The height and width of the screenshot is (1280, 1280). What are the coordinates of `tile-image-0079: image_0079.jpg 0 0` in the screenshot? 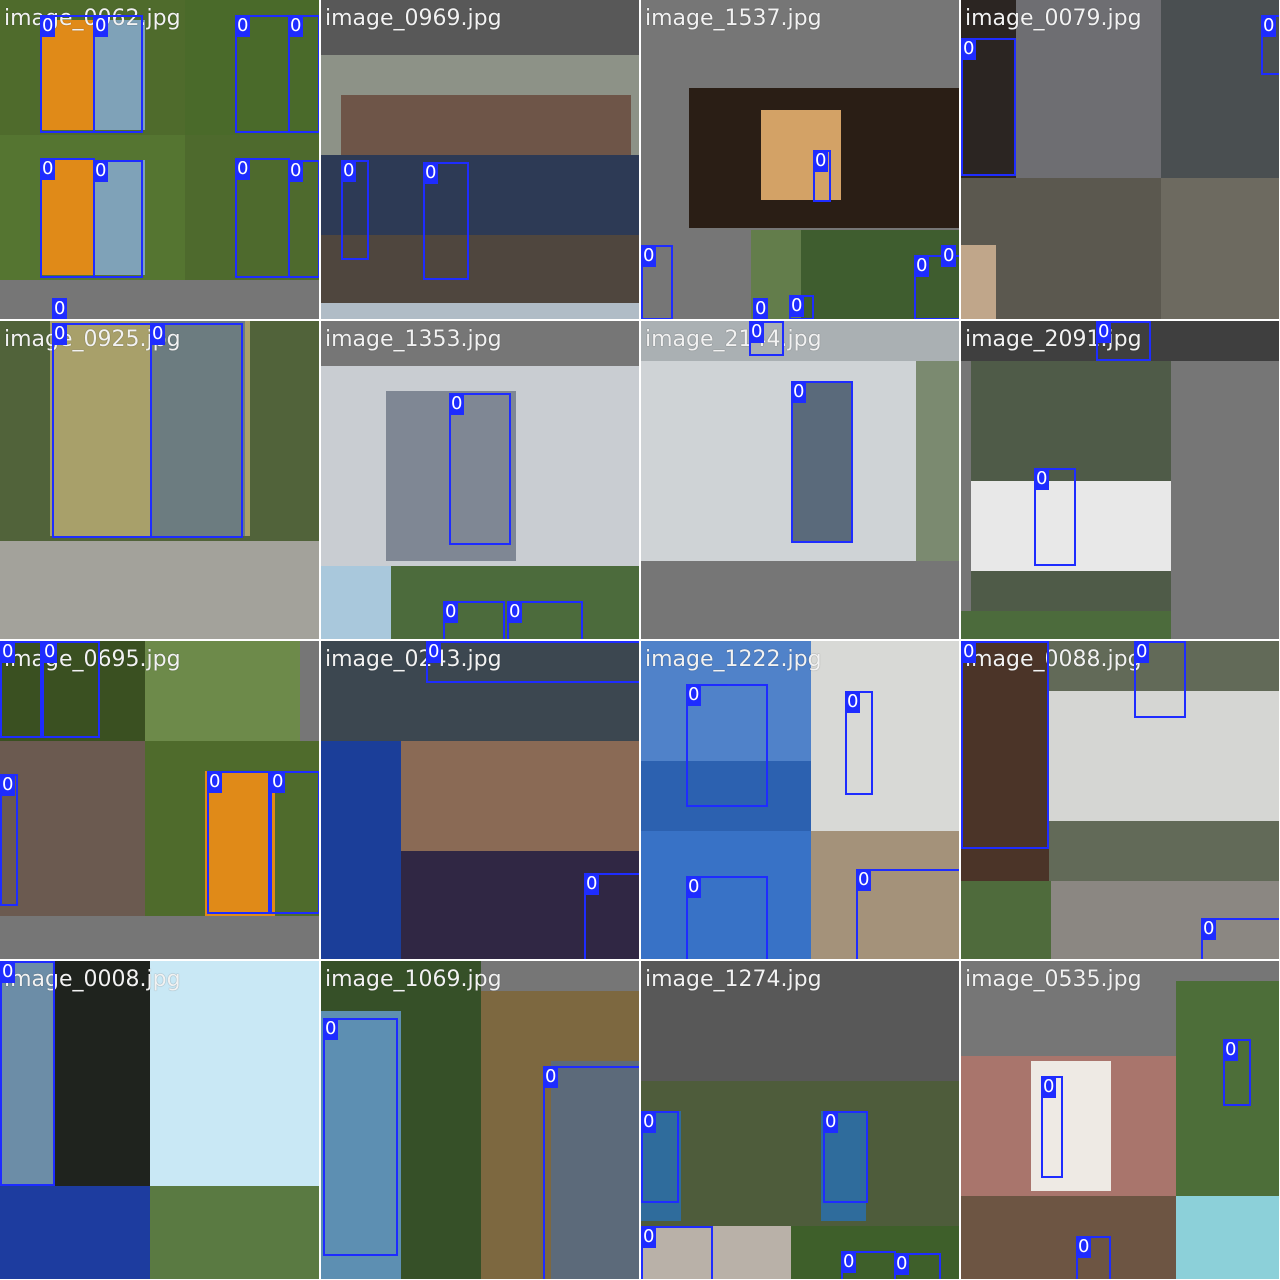 It's located at (1120, 159).